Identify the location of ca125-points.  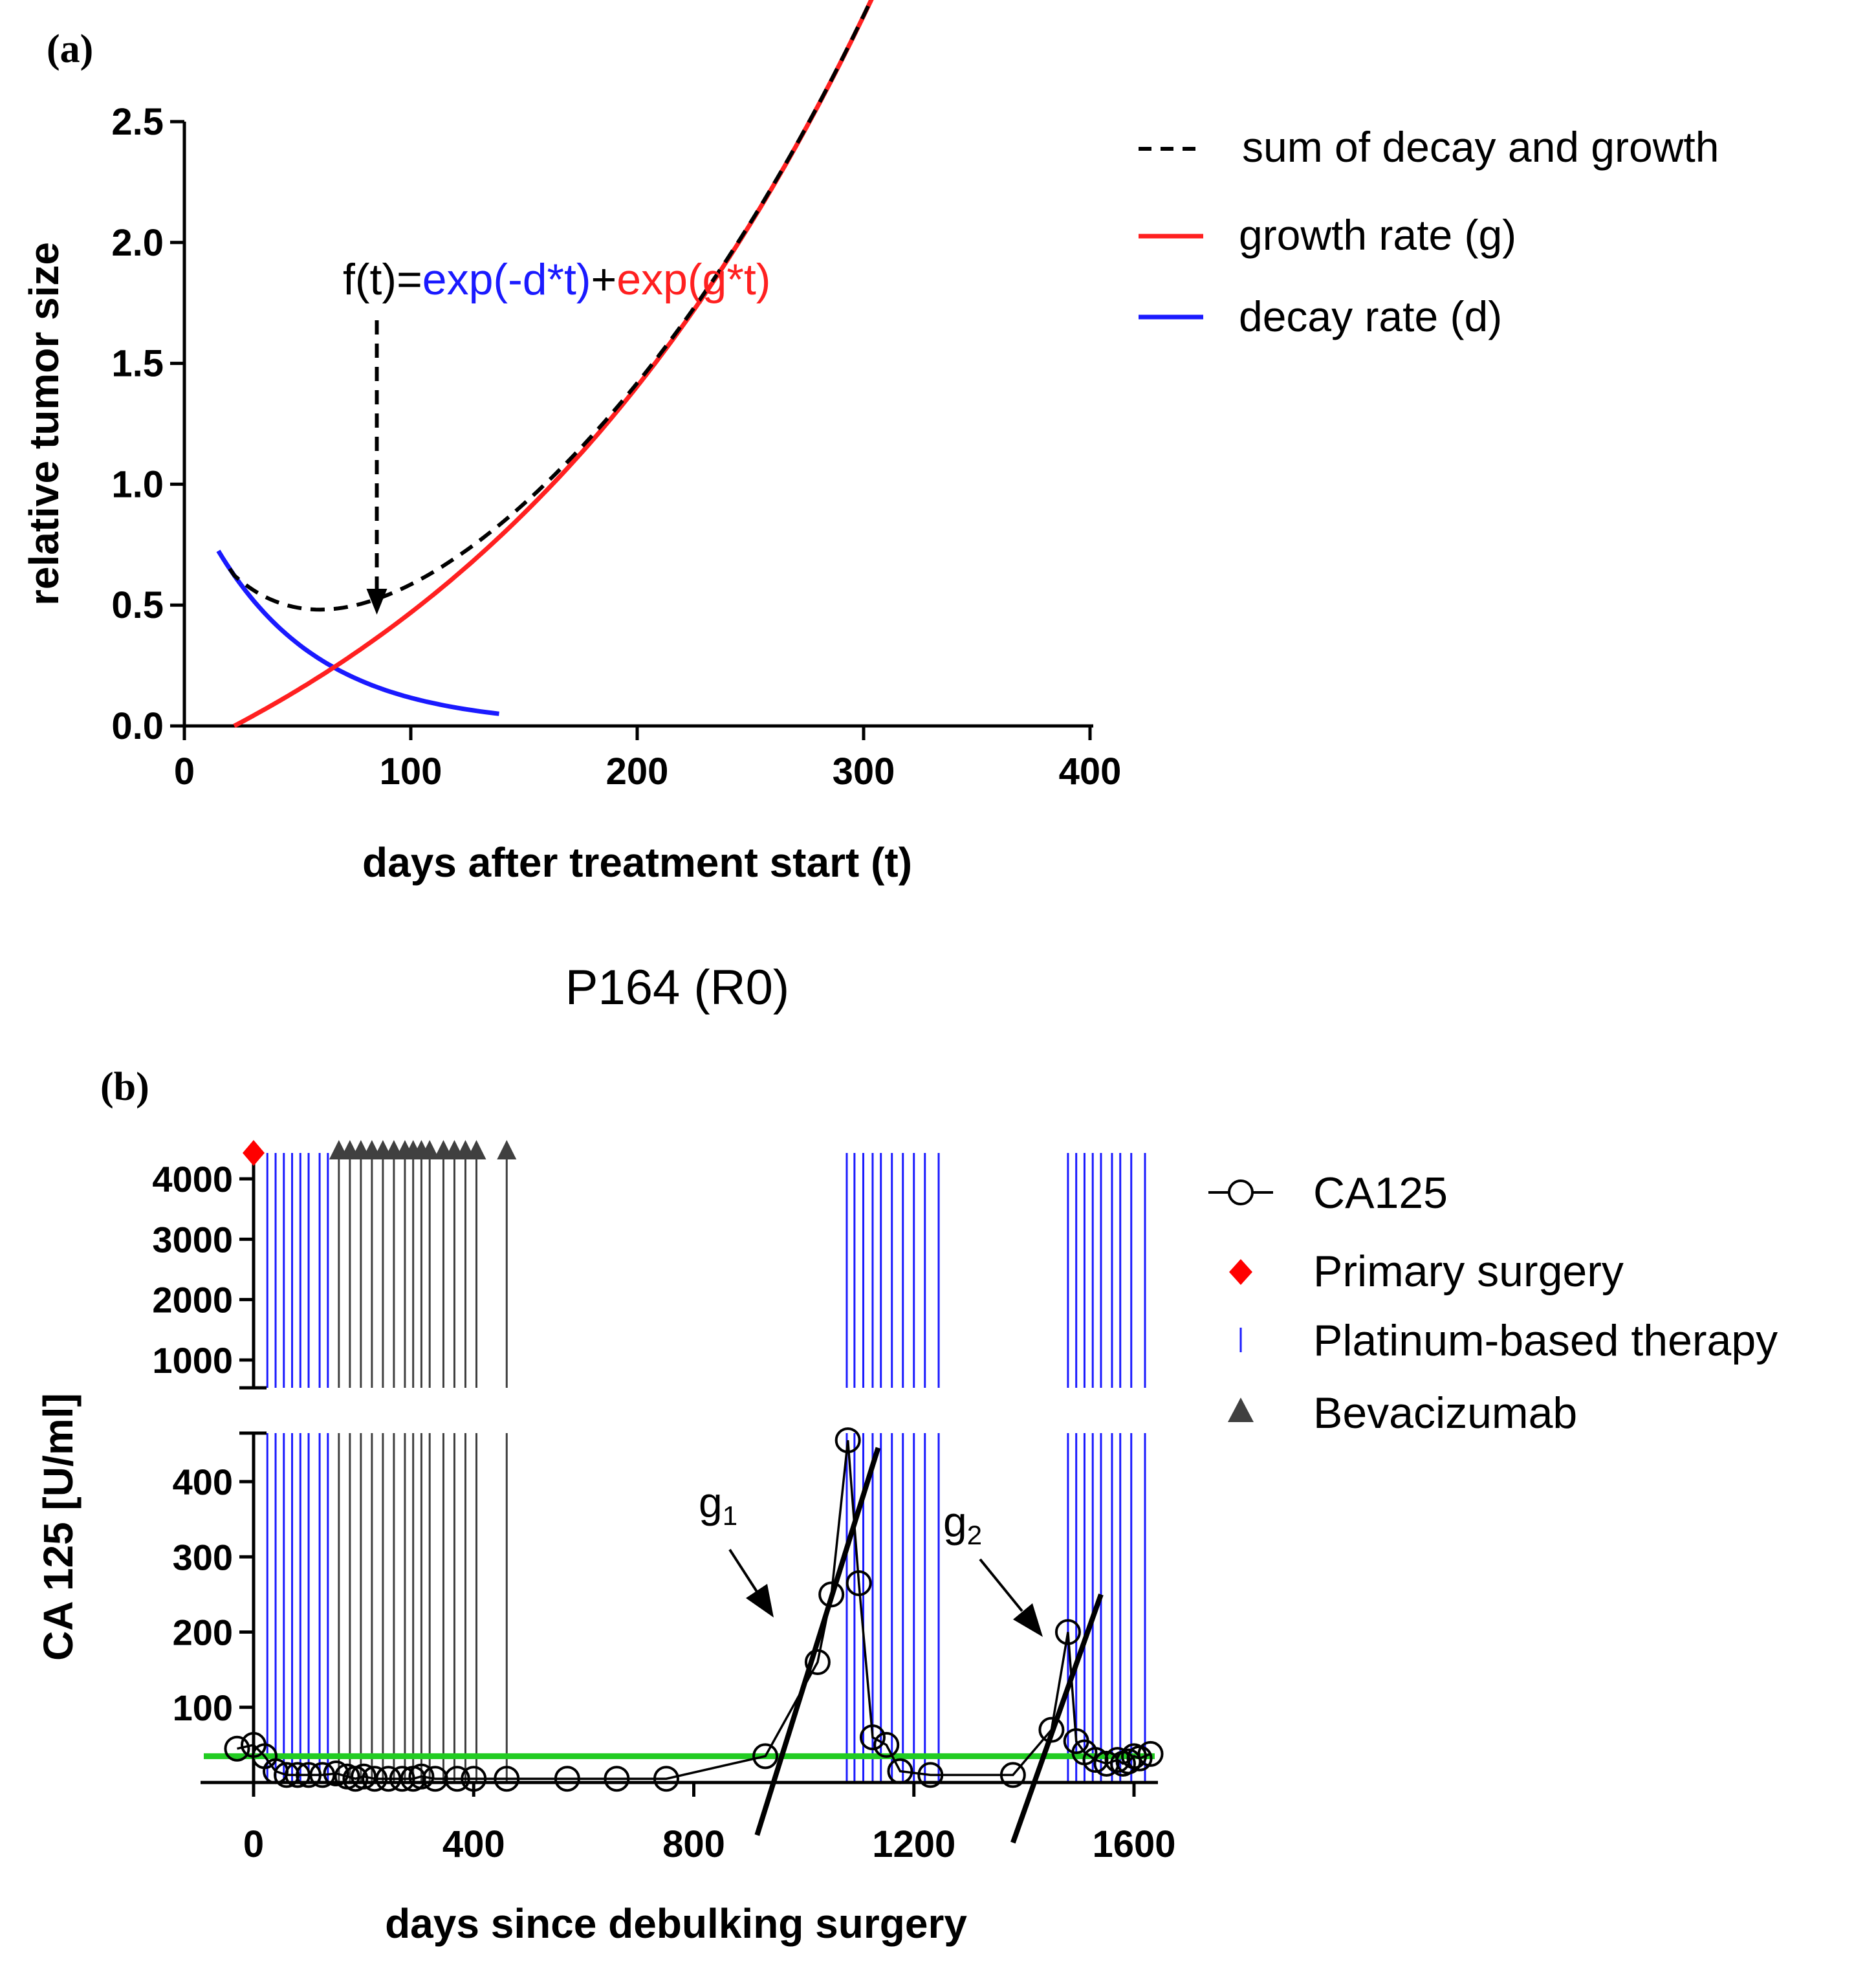
(694, 1609).